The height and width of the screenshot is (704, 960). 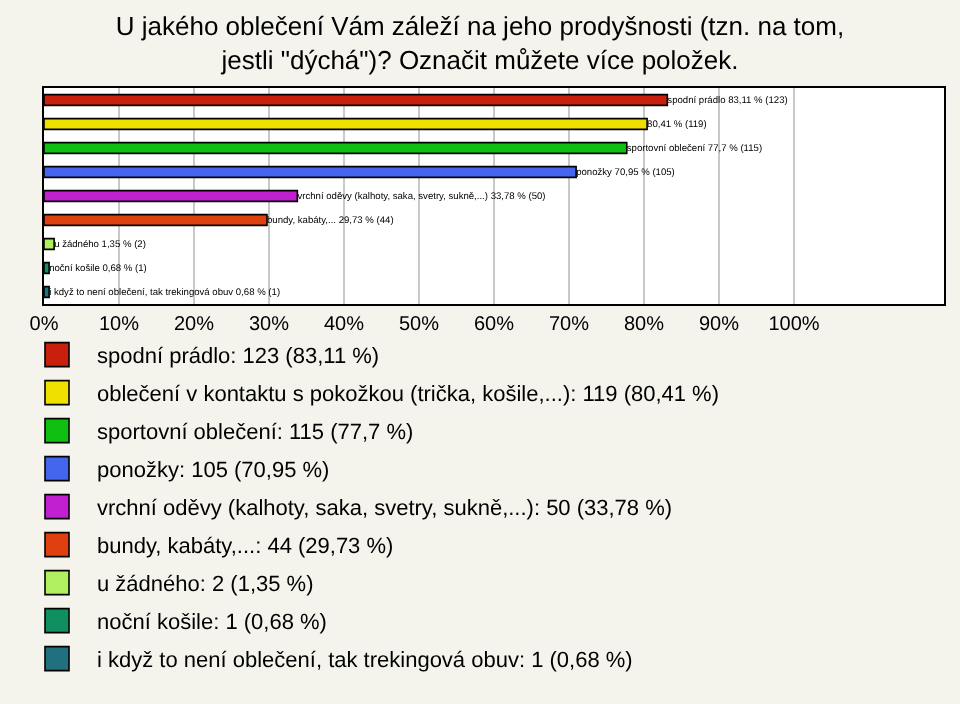 What do you see at coordinates (213, 471) in the screenshot?
I see `legend-label: ponožky: 105 (70,95 %)` at bounding box center [213, 471].